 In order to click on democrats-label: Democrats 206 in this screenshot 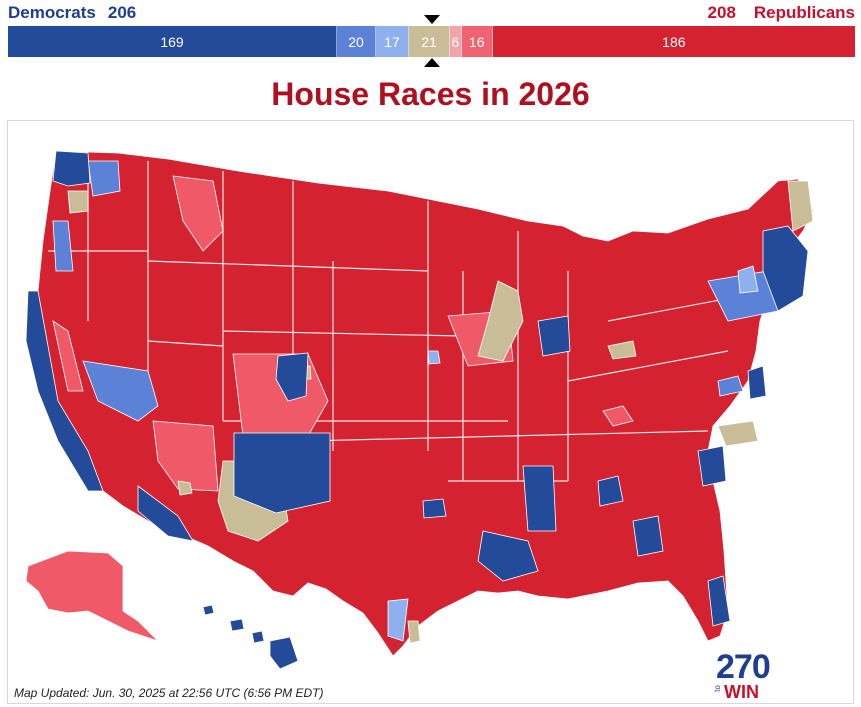, I will do `click(72, 13)`.